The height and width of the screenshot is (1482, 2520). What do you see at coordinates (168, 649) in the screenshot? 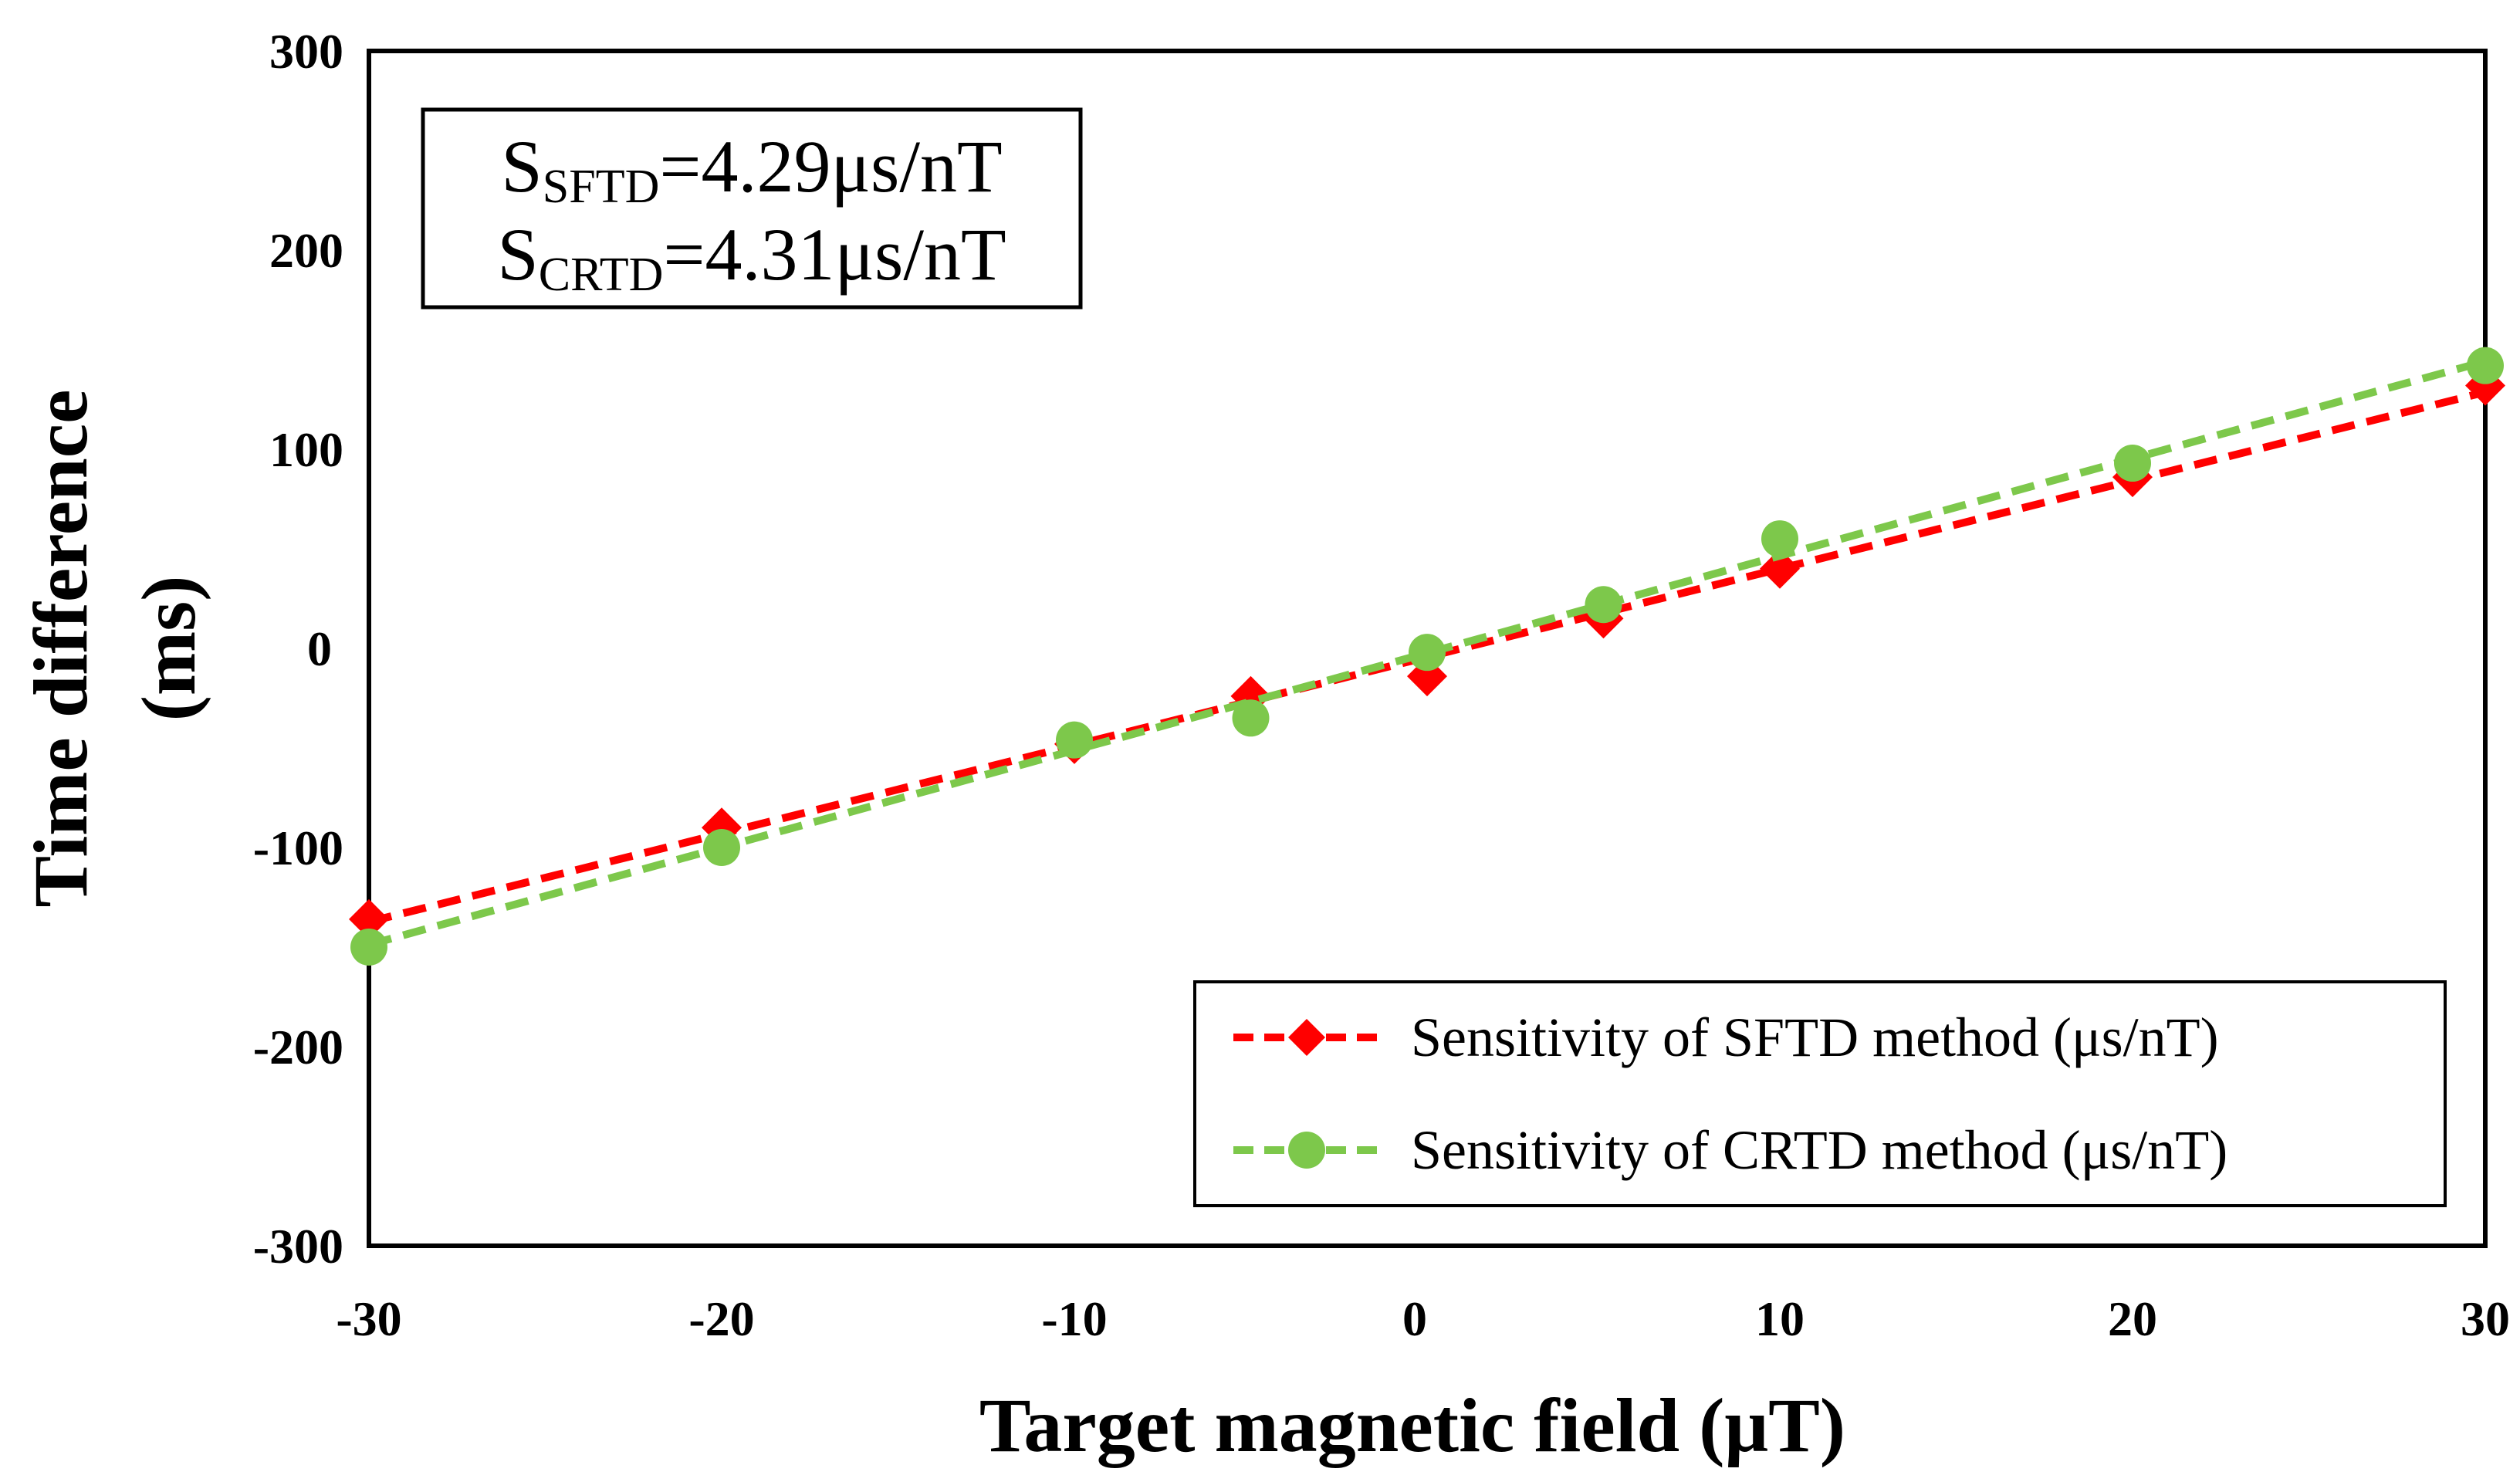
I see `y-axis-title-line2: (ms)` at bounding box center [168, 649].